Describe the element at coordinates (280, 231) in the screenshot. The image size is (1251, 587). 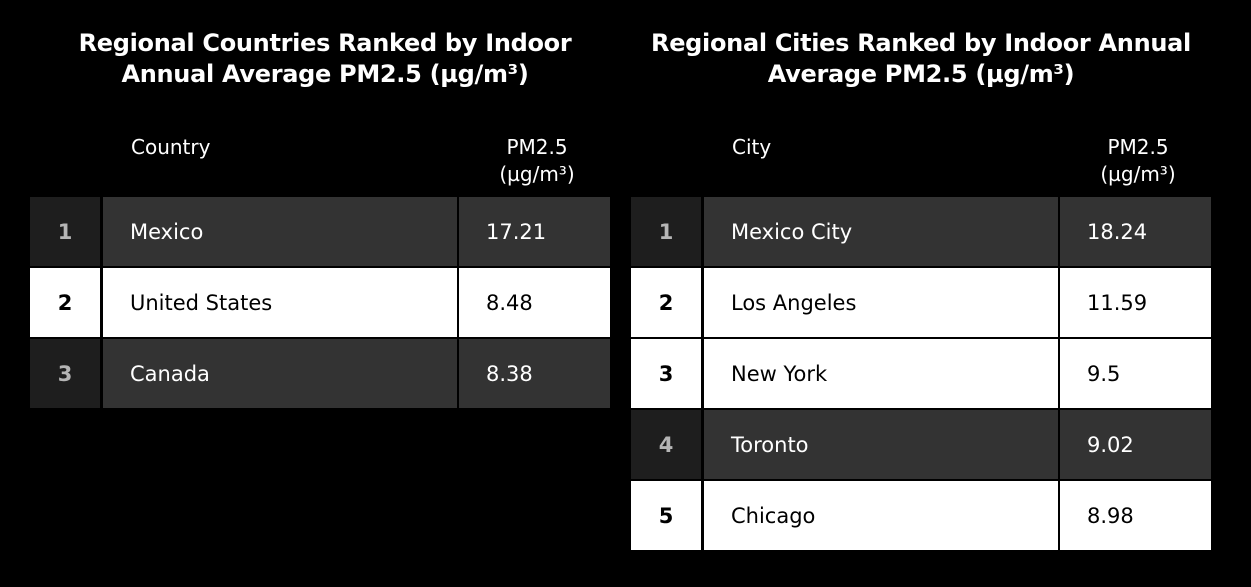
I see `country-name-cell: Mexico` at that location.